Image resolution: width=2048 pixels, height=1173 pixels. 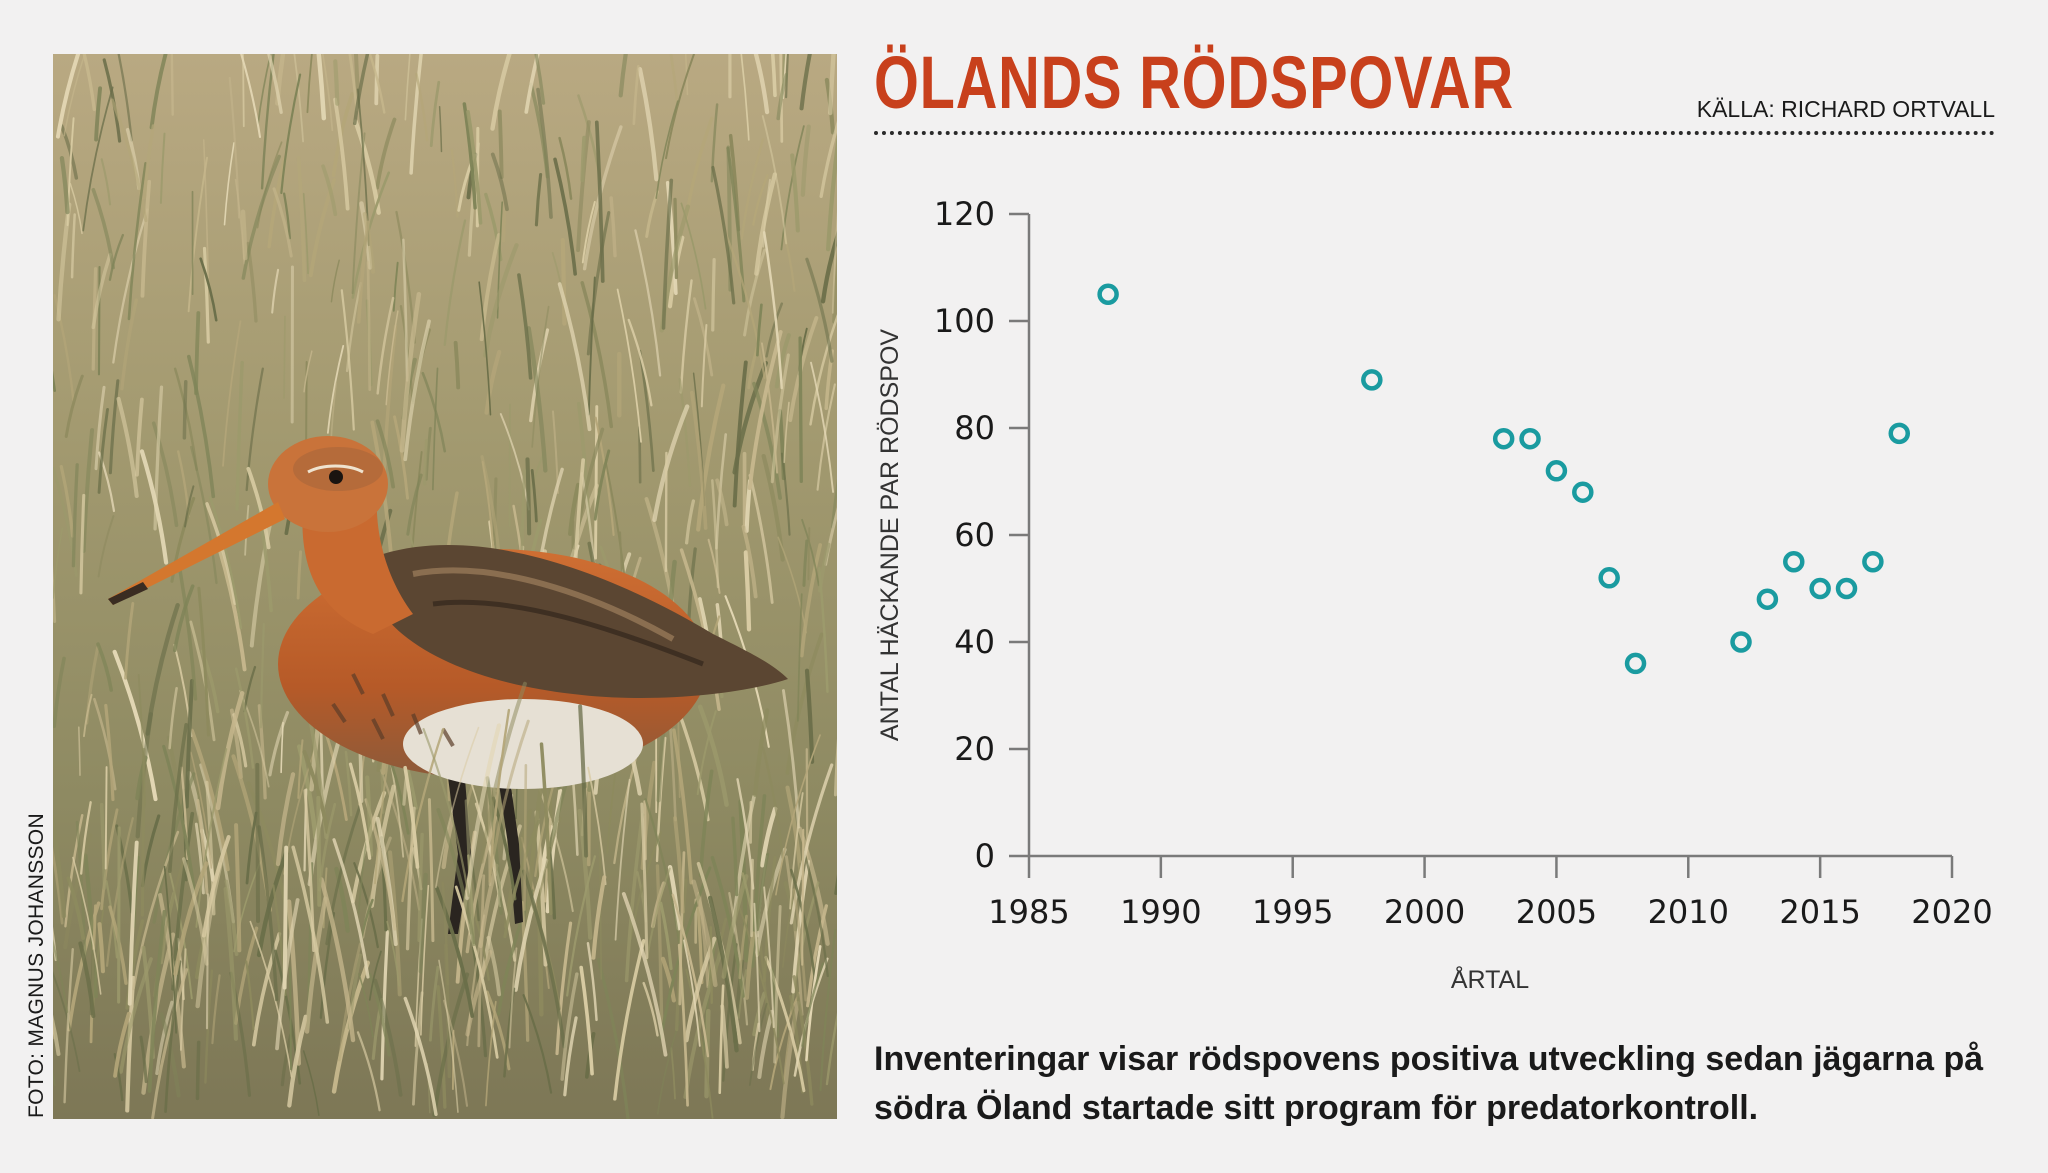 What do you see at coordinates (974, 428) in the screenshot?
I see `y-tick-label: 80` at bounding box center [974, 428].